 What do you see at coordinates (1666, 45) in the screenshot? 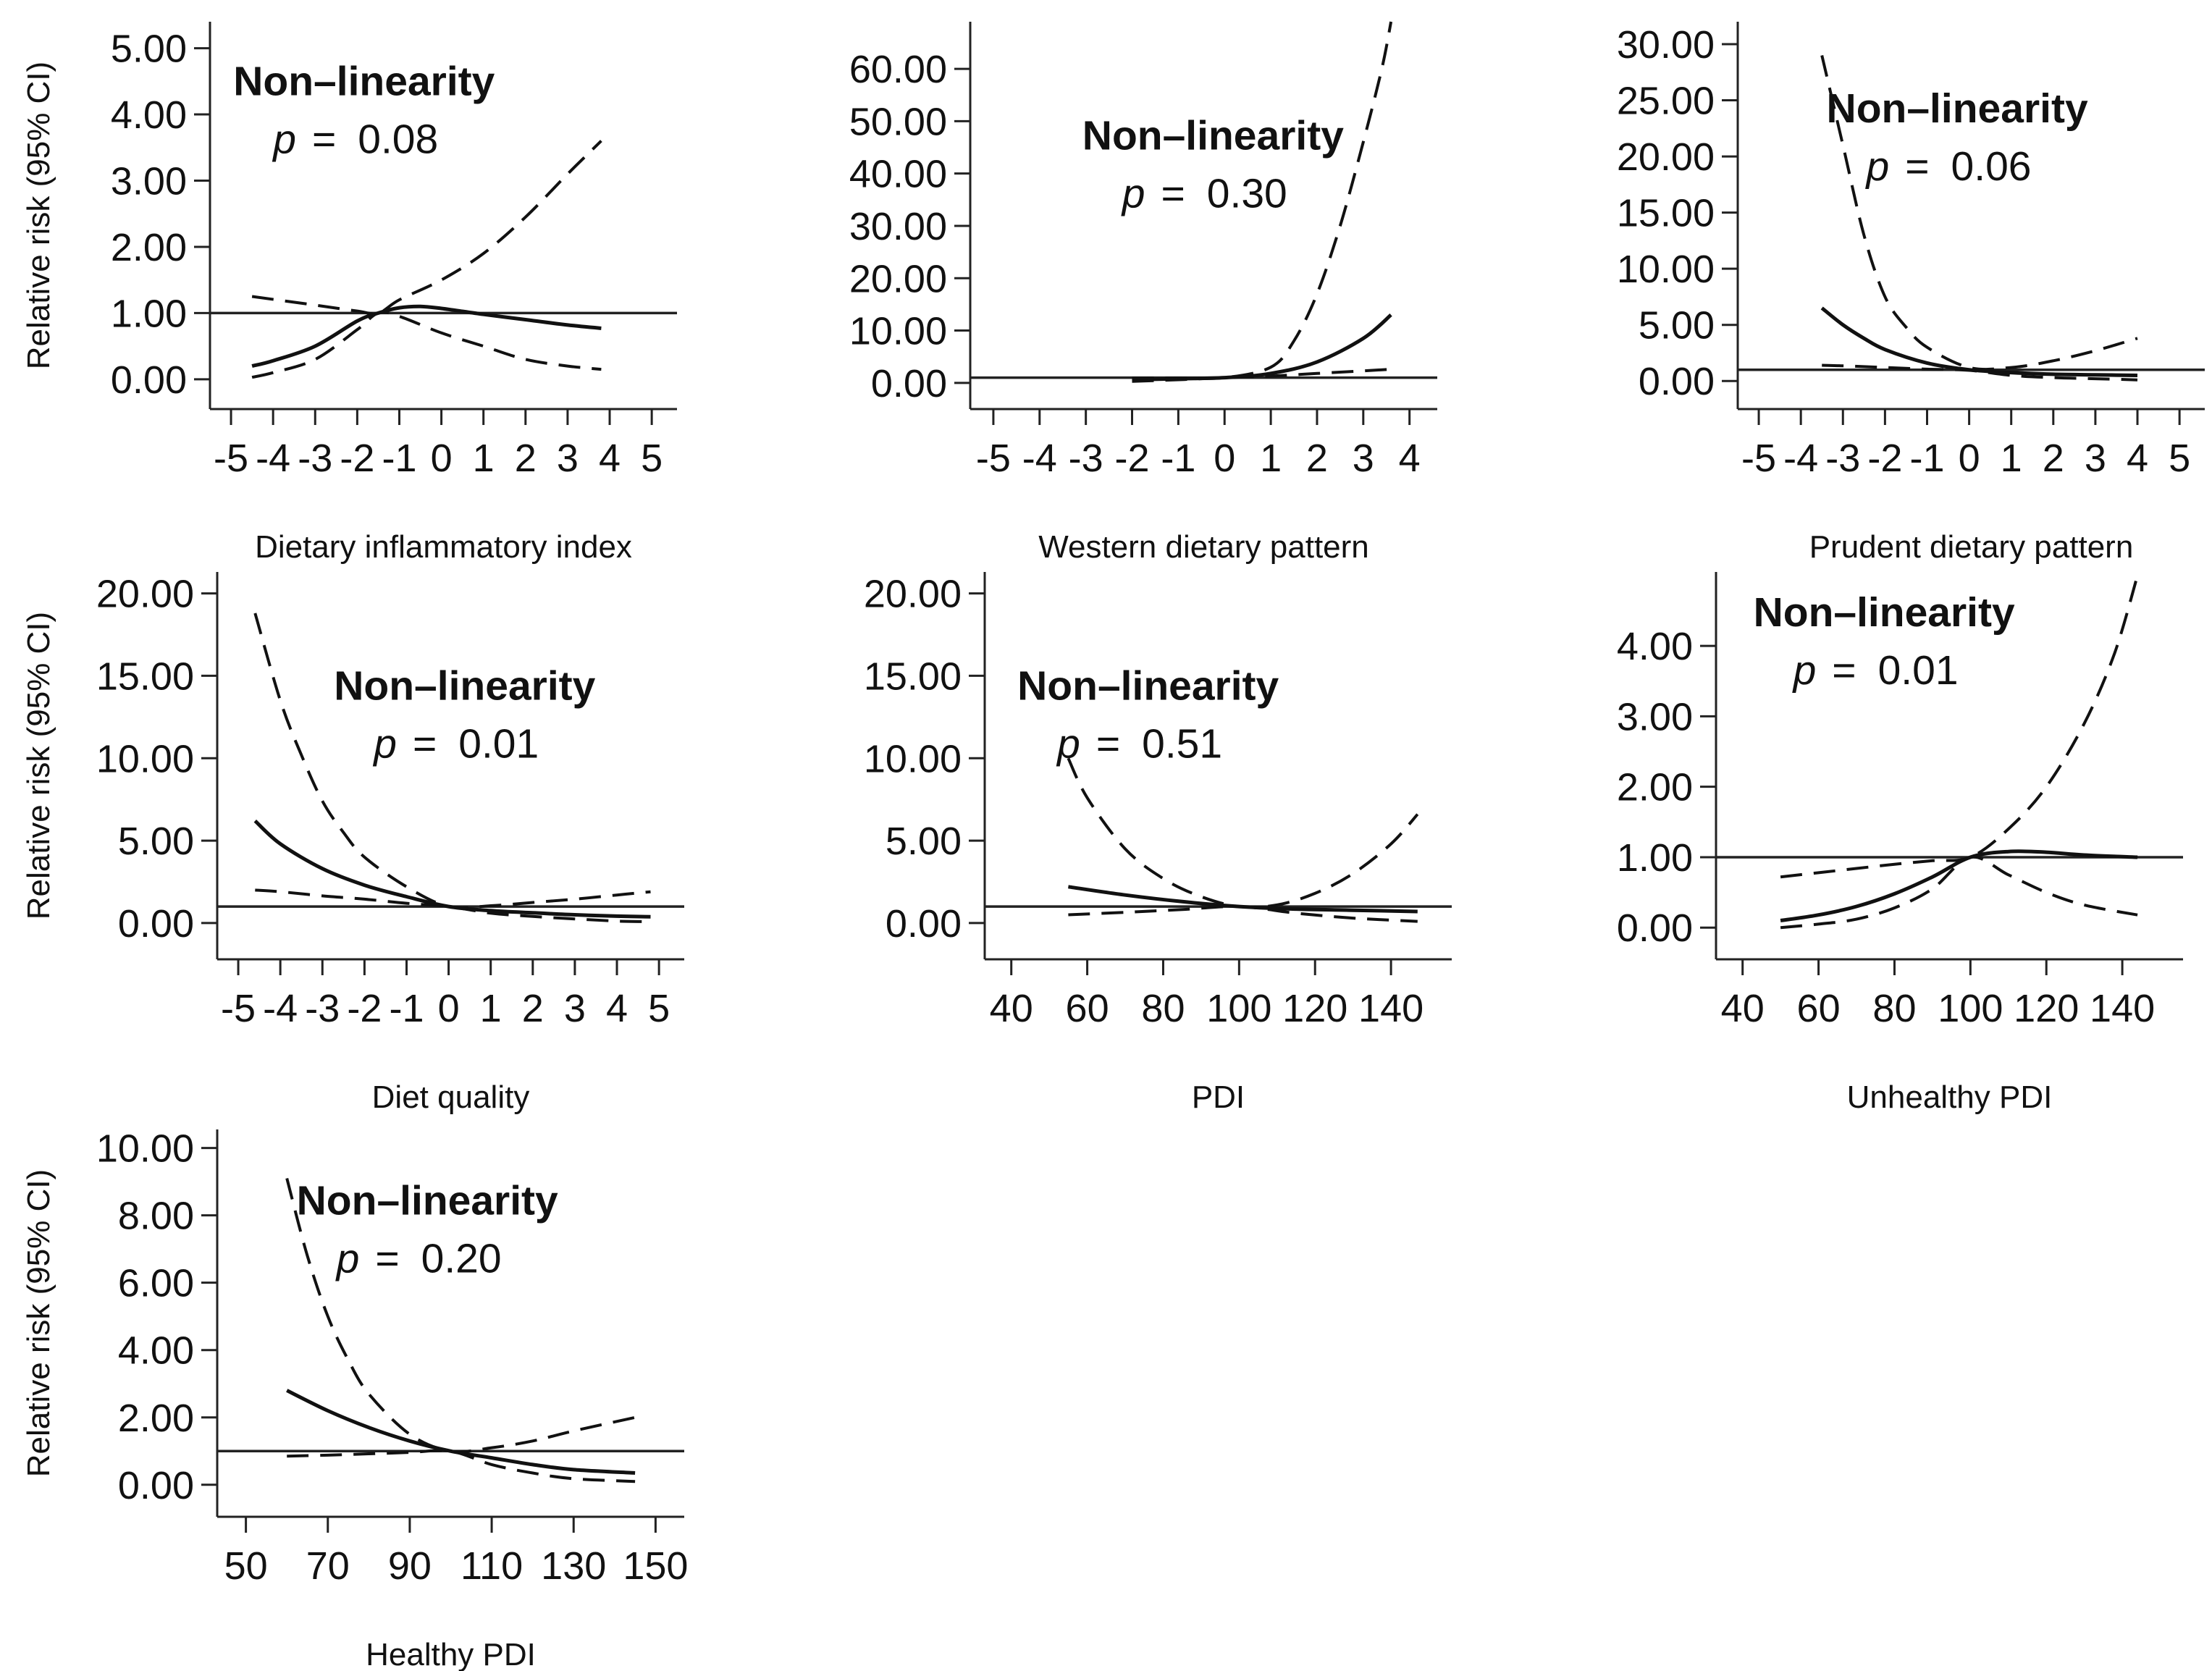
I see `y-tick-label: 30.00` at bounding box center [1666, 45].